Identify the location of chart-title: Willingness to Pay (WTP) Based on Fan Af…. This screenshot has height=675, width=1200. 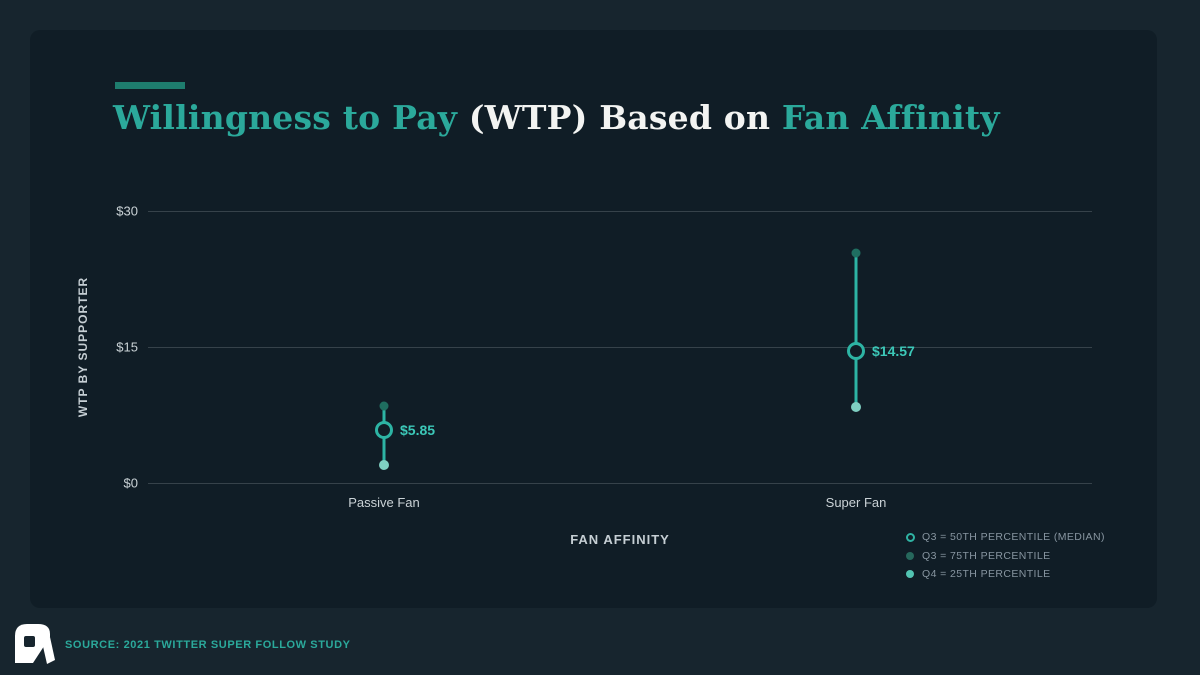
(556, 117).